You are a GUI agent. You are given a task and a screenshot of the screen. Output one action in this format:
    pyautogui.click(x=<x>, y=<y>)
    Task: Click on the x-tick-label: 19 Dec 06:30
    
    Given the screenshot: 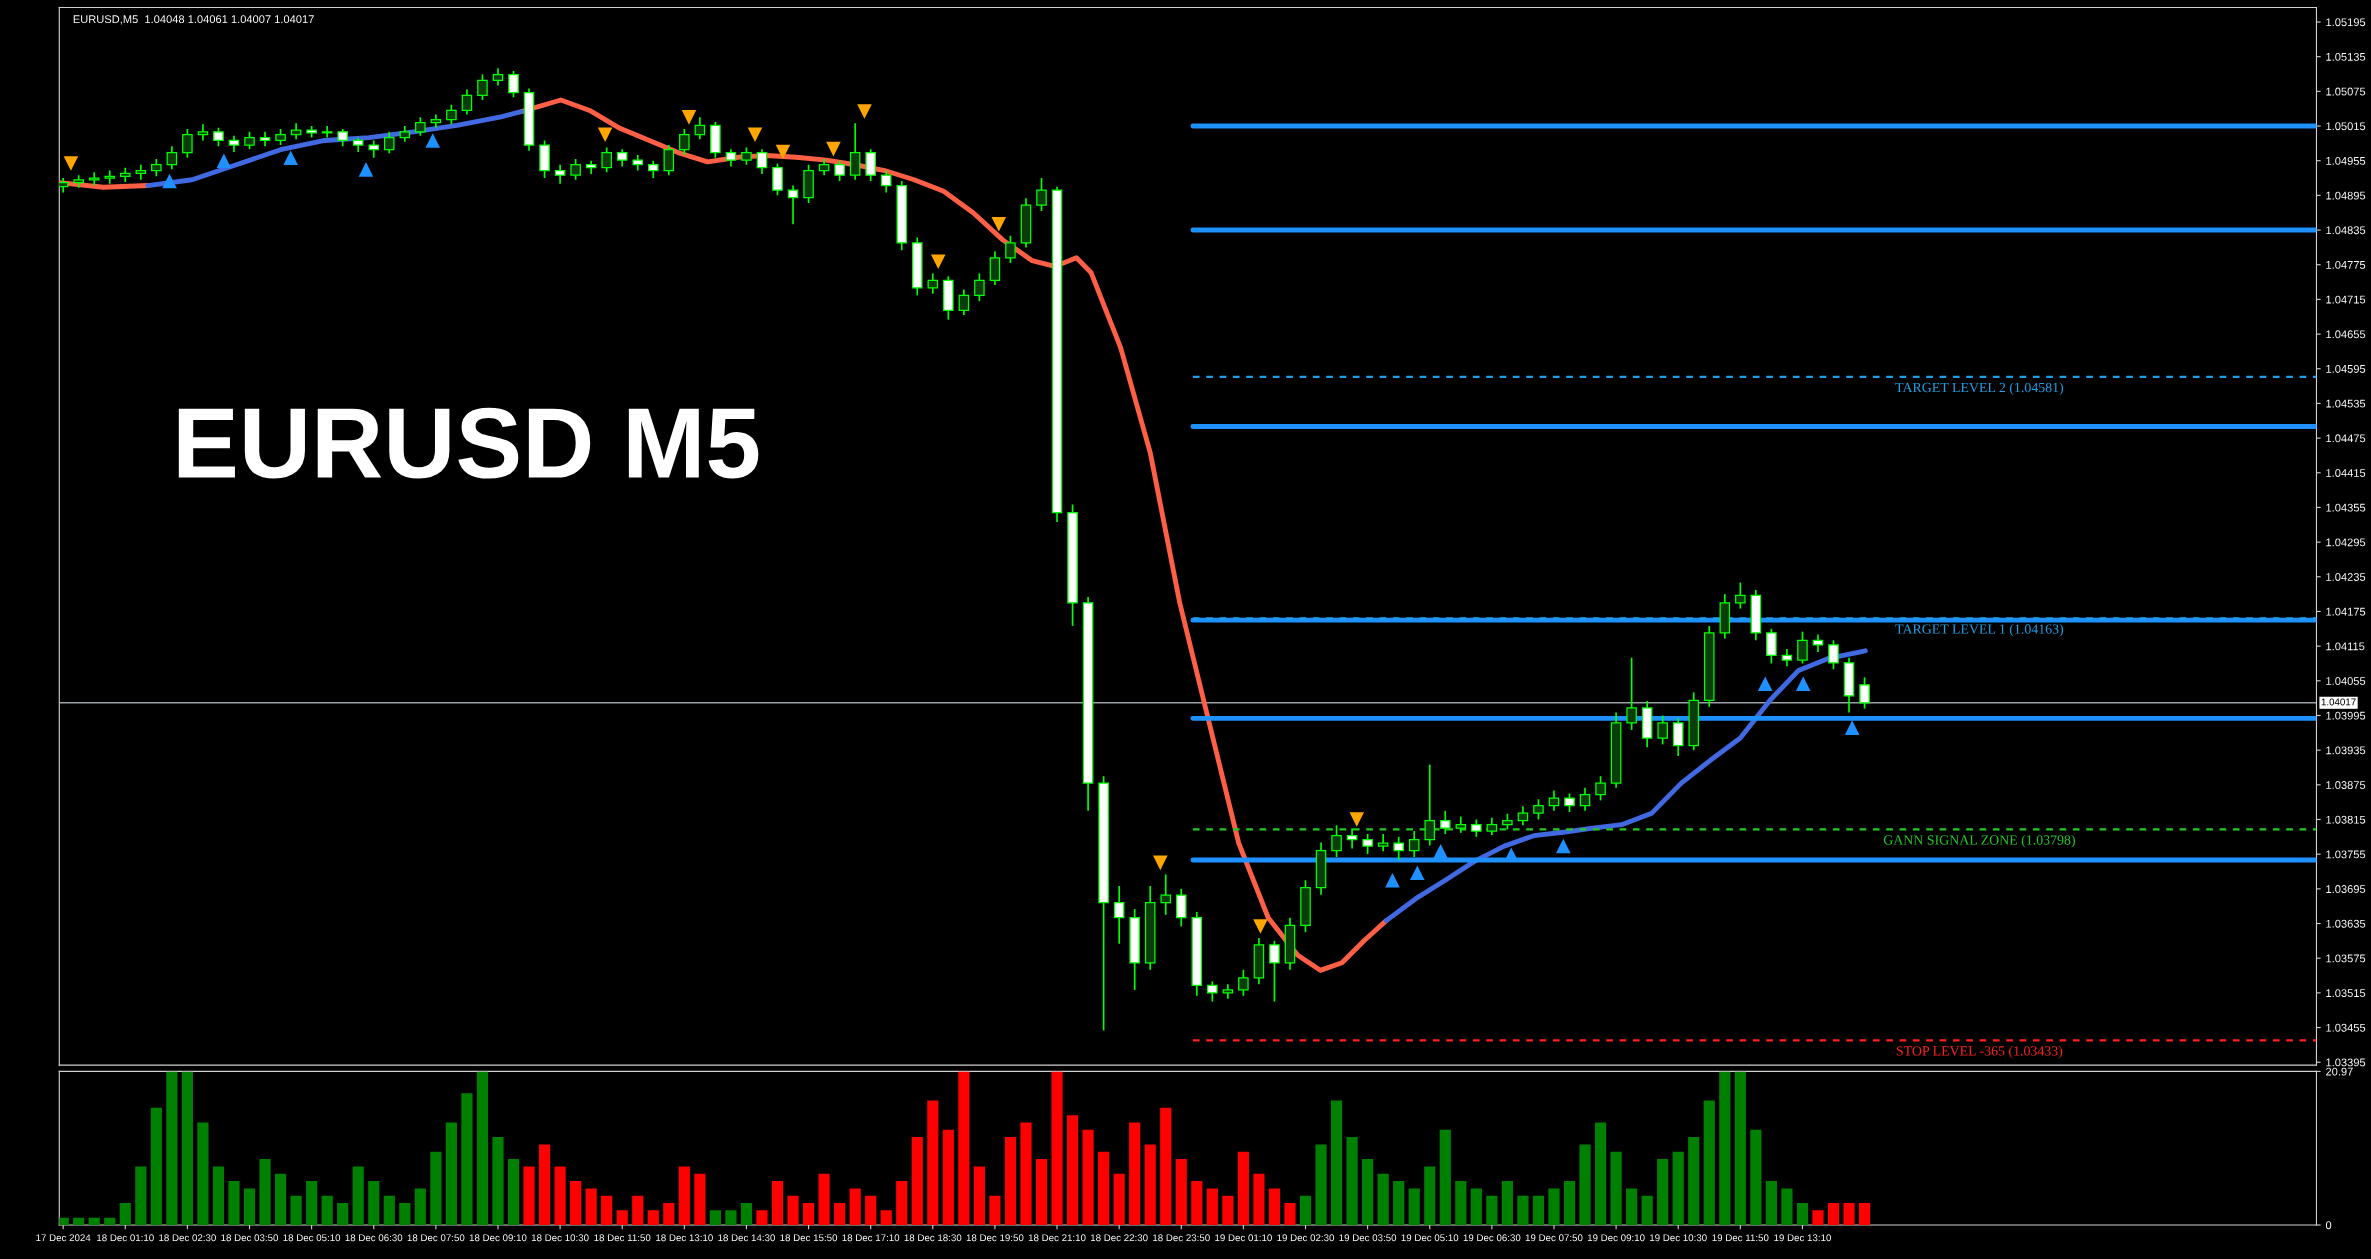 What is the action you would take?
    pyautogui.click(x=1492, y=1238)
    